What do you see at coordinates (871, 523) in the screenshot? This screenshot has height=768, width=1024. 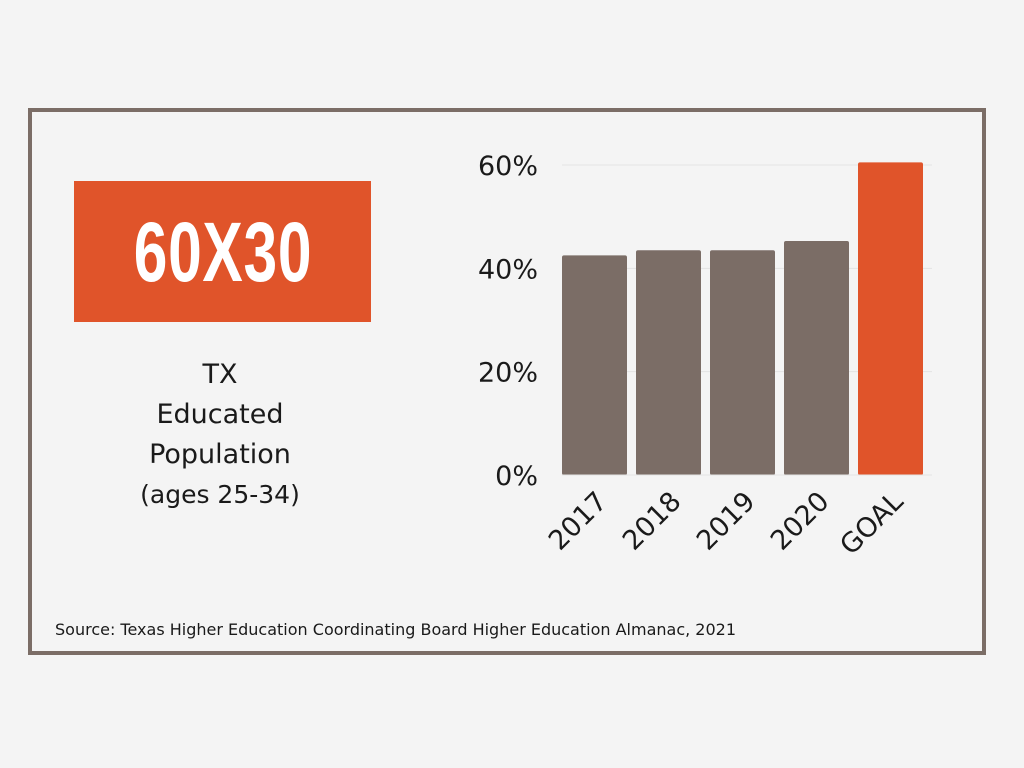 I see `x-tick-label: GOAL` at bounding box center [871, 523].